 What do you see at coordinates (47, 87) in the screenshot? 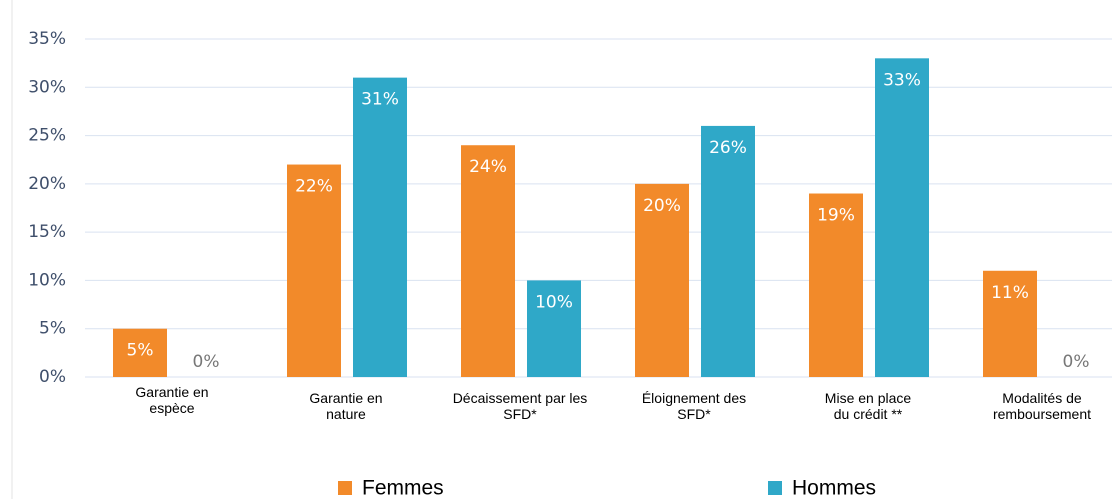
I see `y-tick-label: 30%` at bounding box center [47, 87].